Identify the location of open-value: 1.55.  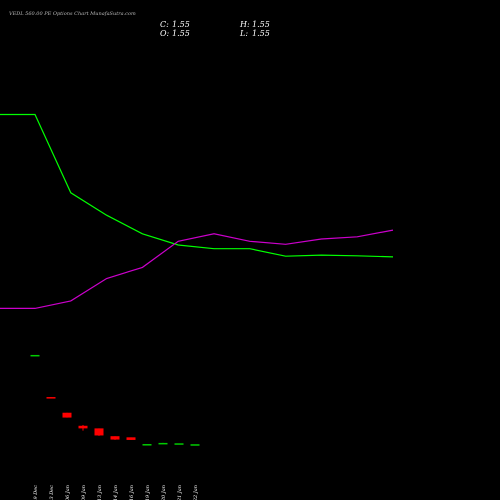
(181, 33).